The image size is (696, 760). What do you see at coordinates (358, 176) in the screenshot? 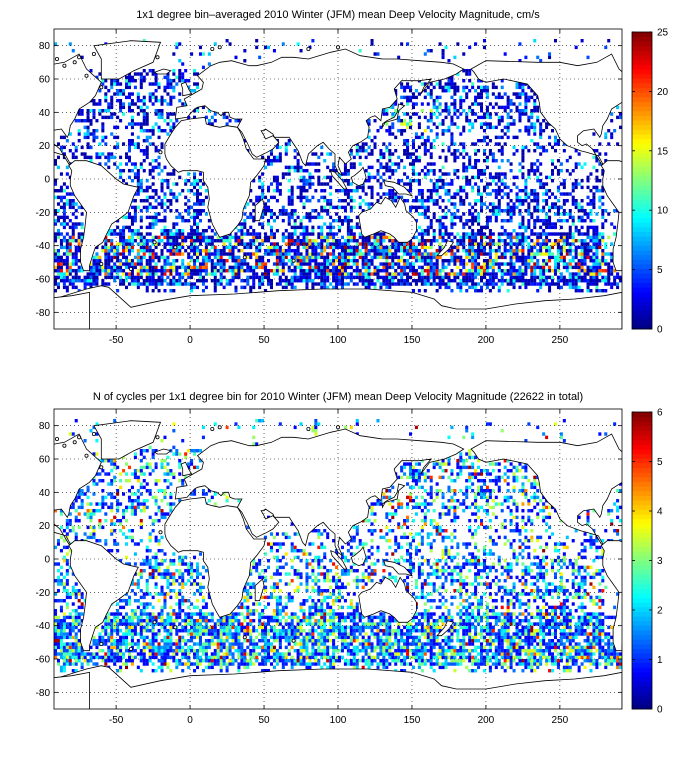
I see `coastline-indonesia-borneo` at bounding box center [358, 176].